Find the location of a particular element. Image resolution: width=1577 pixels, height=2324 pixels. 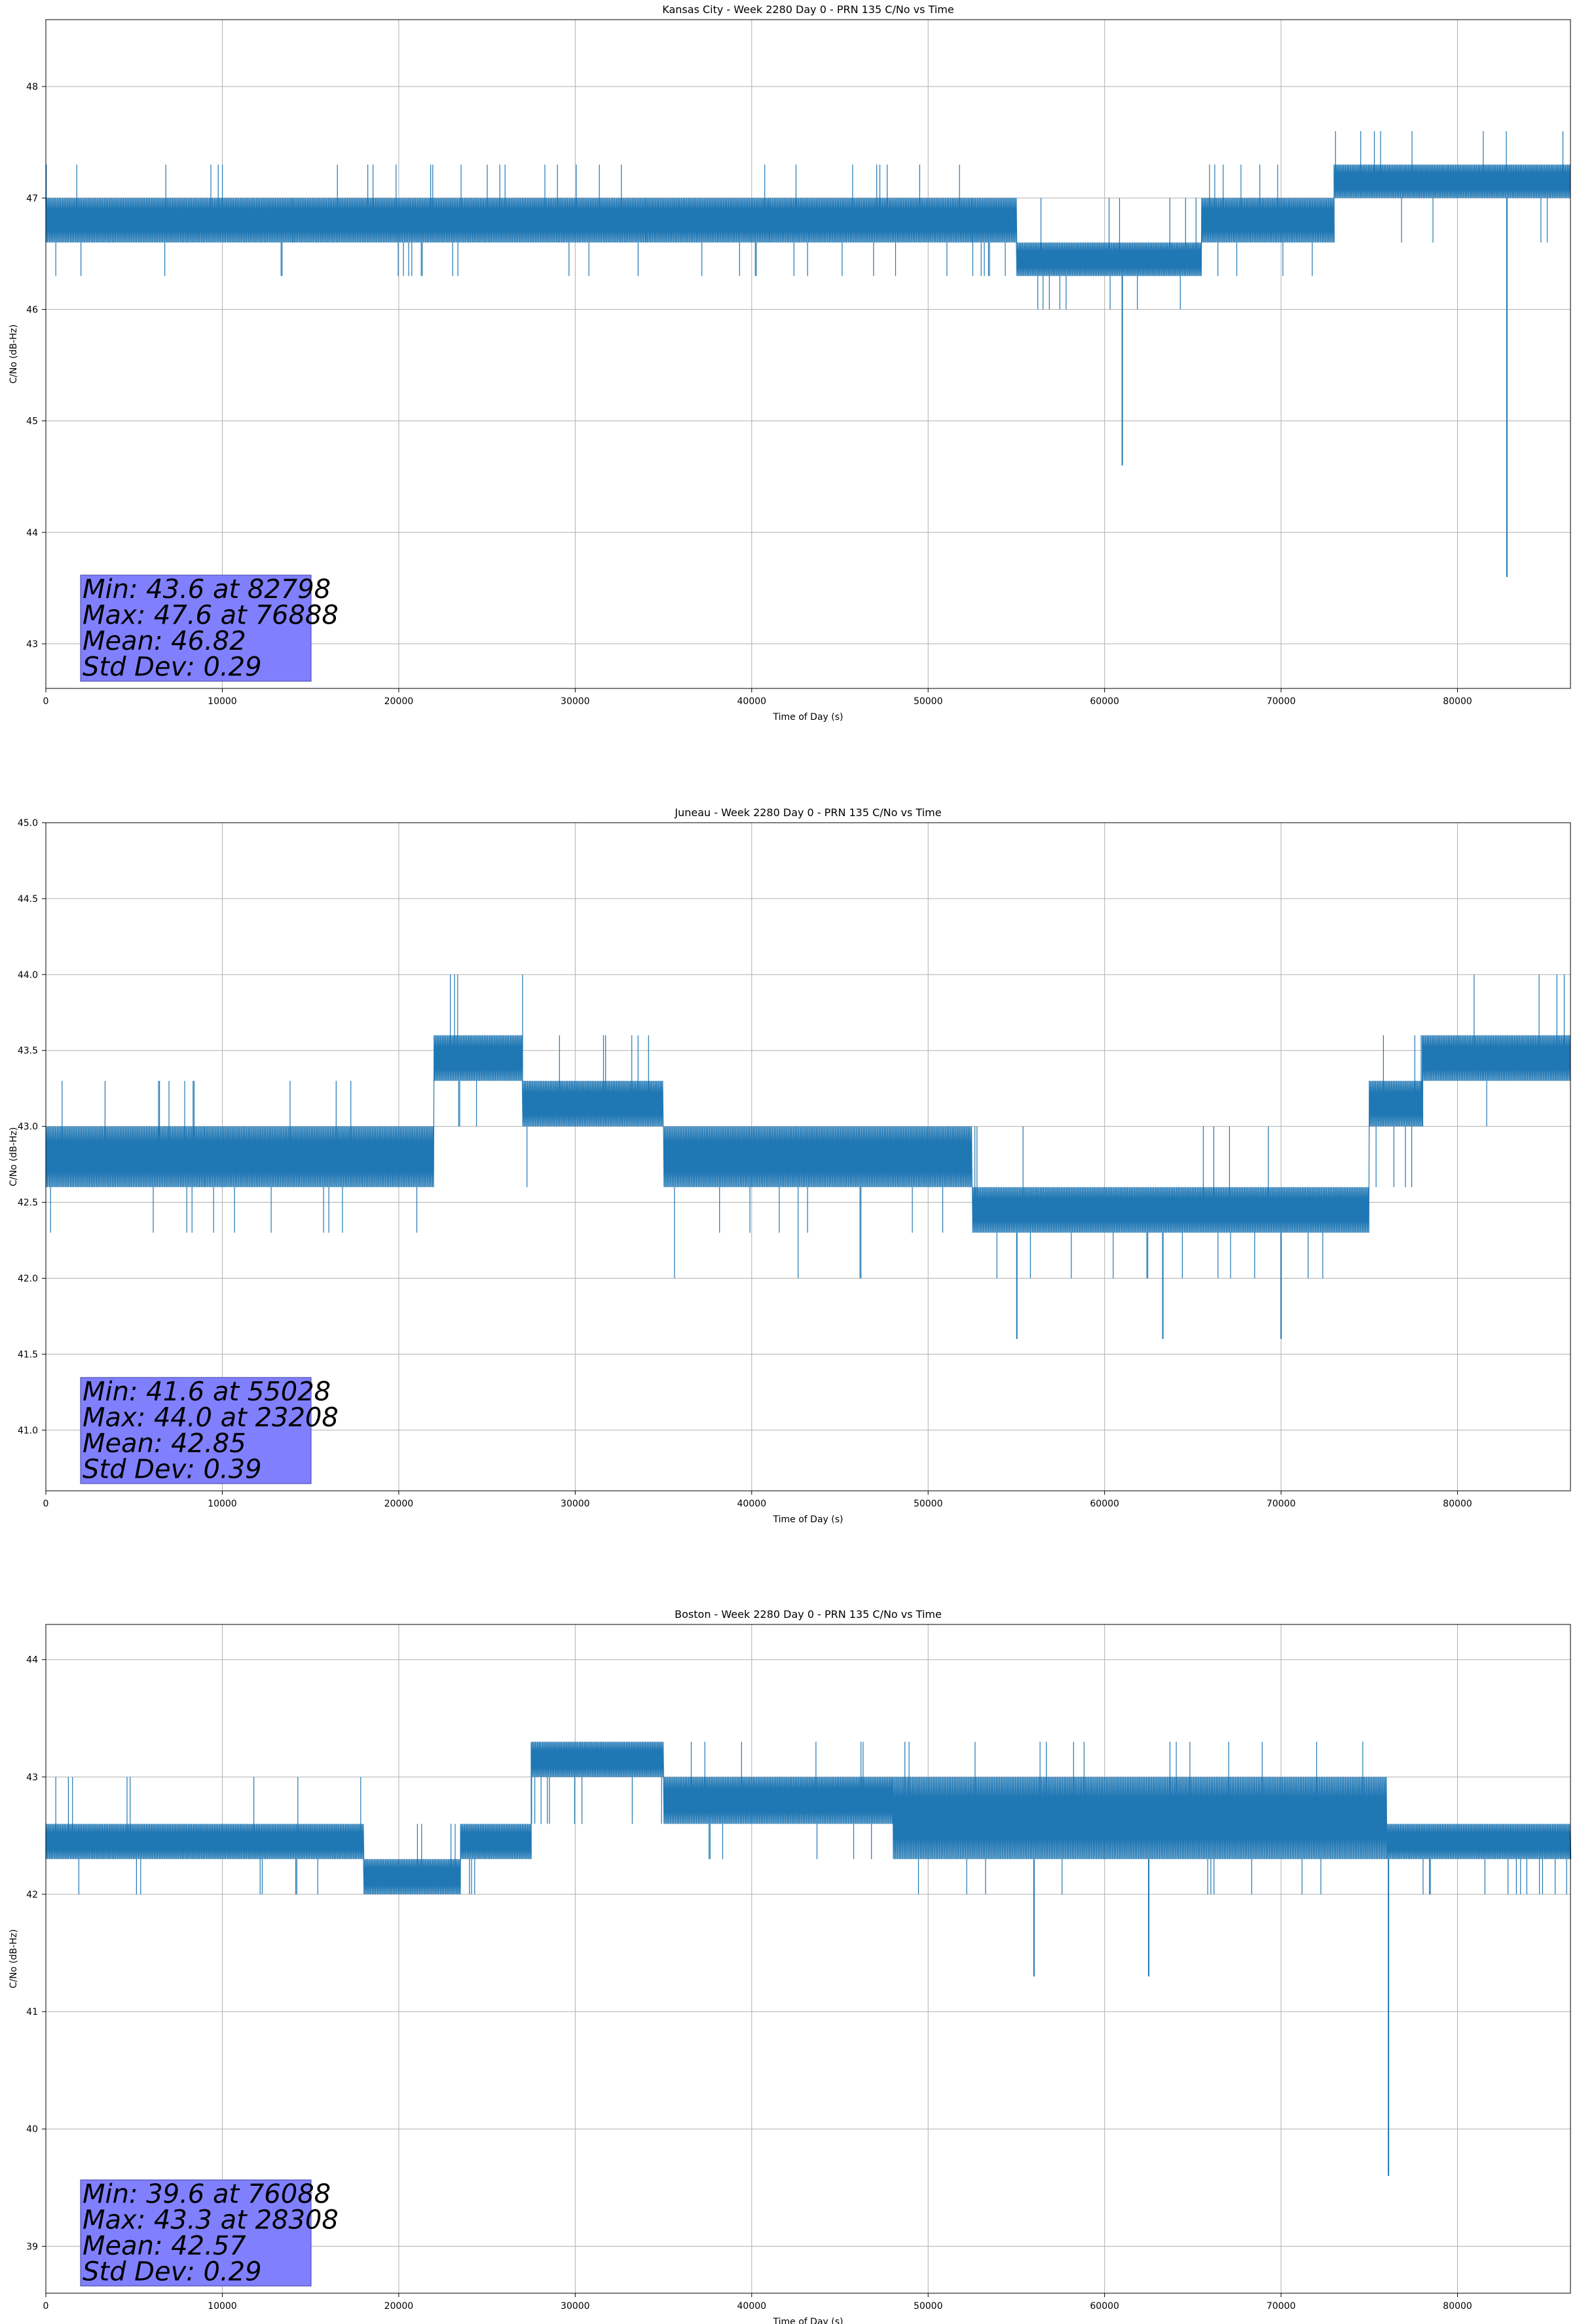

y-tick-label: 47 is located at coordinates (32, 198).